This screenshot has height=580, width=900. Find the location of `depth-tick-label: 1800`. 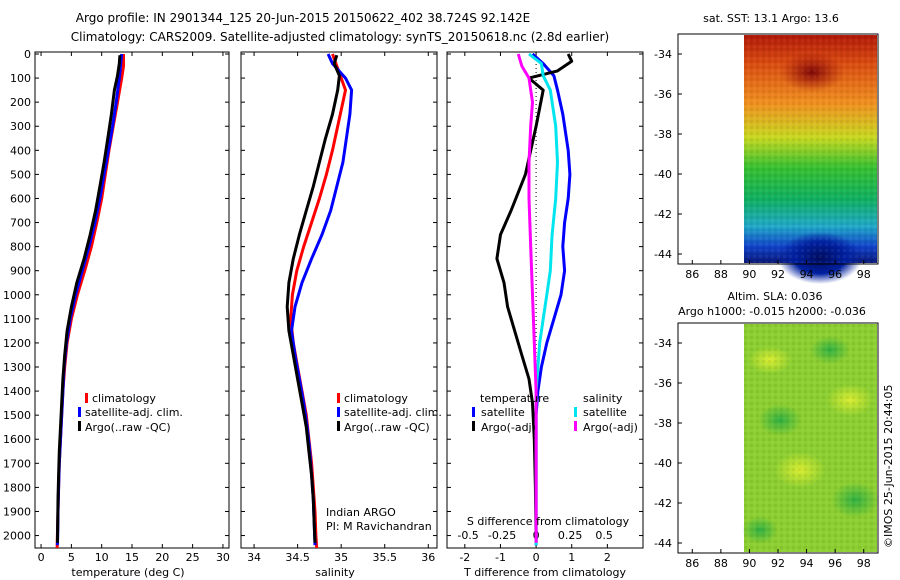

depth-tick-label: 1800 is located at coordinates (17, 487).